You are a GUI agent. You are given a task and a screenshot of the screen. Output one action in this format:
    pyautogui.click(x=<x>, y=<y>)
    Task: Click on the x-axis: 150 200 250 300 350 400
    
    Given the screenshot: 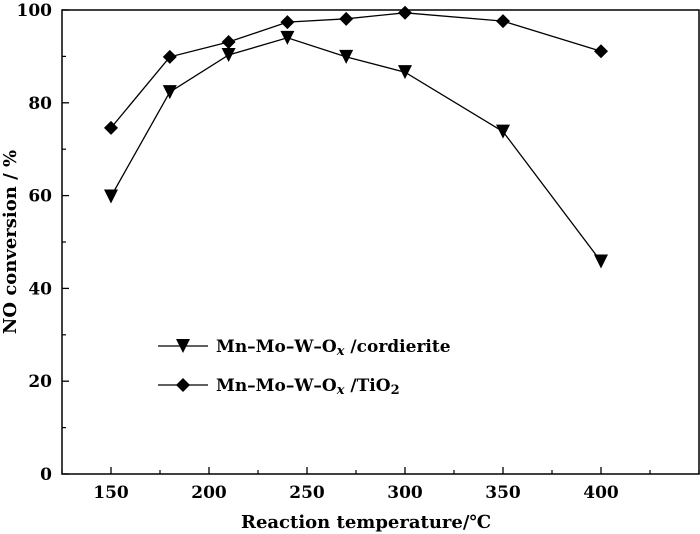 What is the action you would take?
    pyautogui.click(x=380, y=485)
    